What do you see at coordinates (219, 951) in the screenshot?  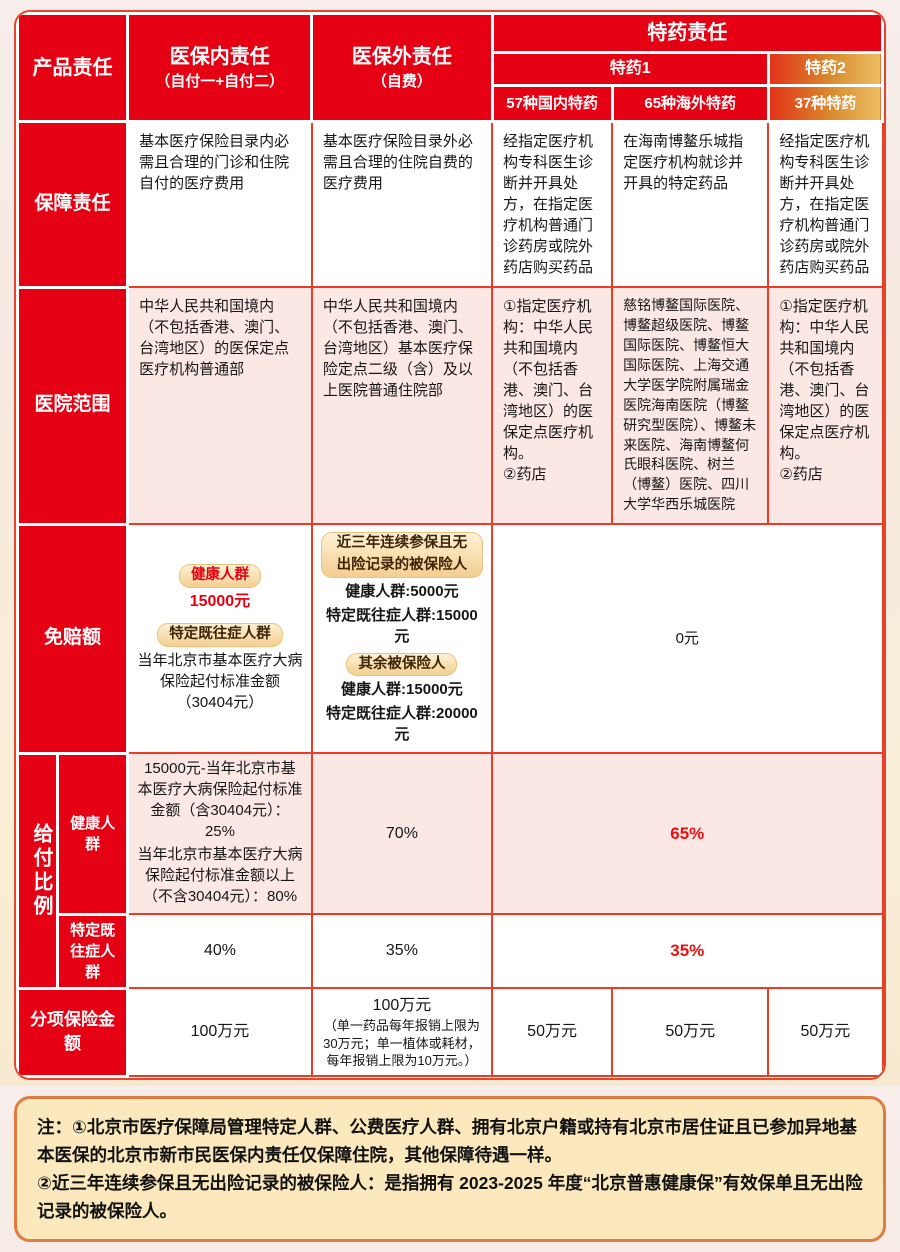 I see `payout-pre-inside-cell: 40%` at bounding box center [219, 951].